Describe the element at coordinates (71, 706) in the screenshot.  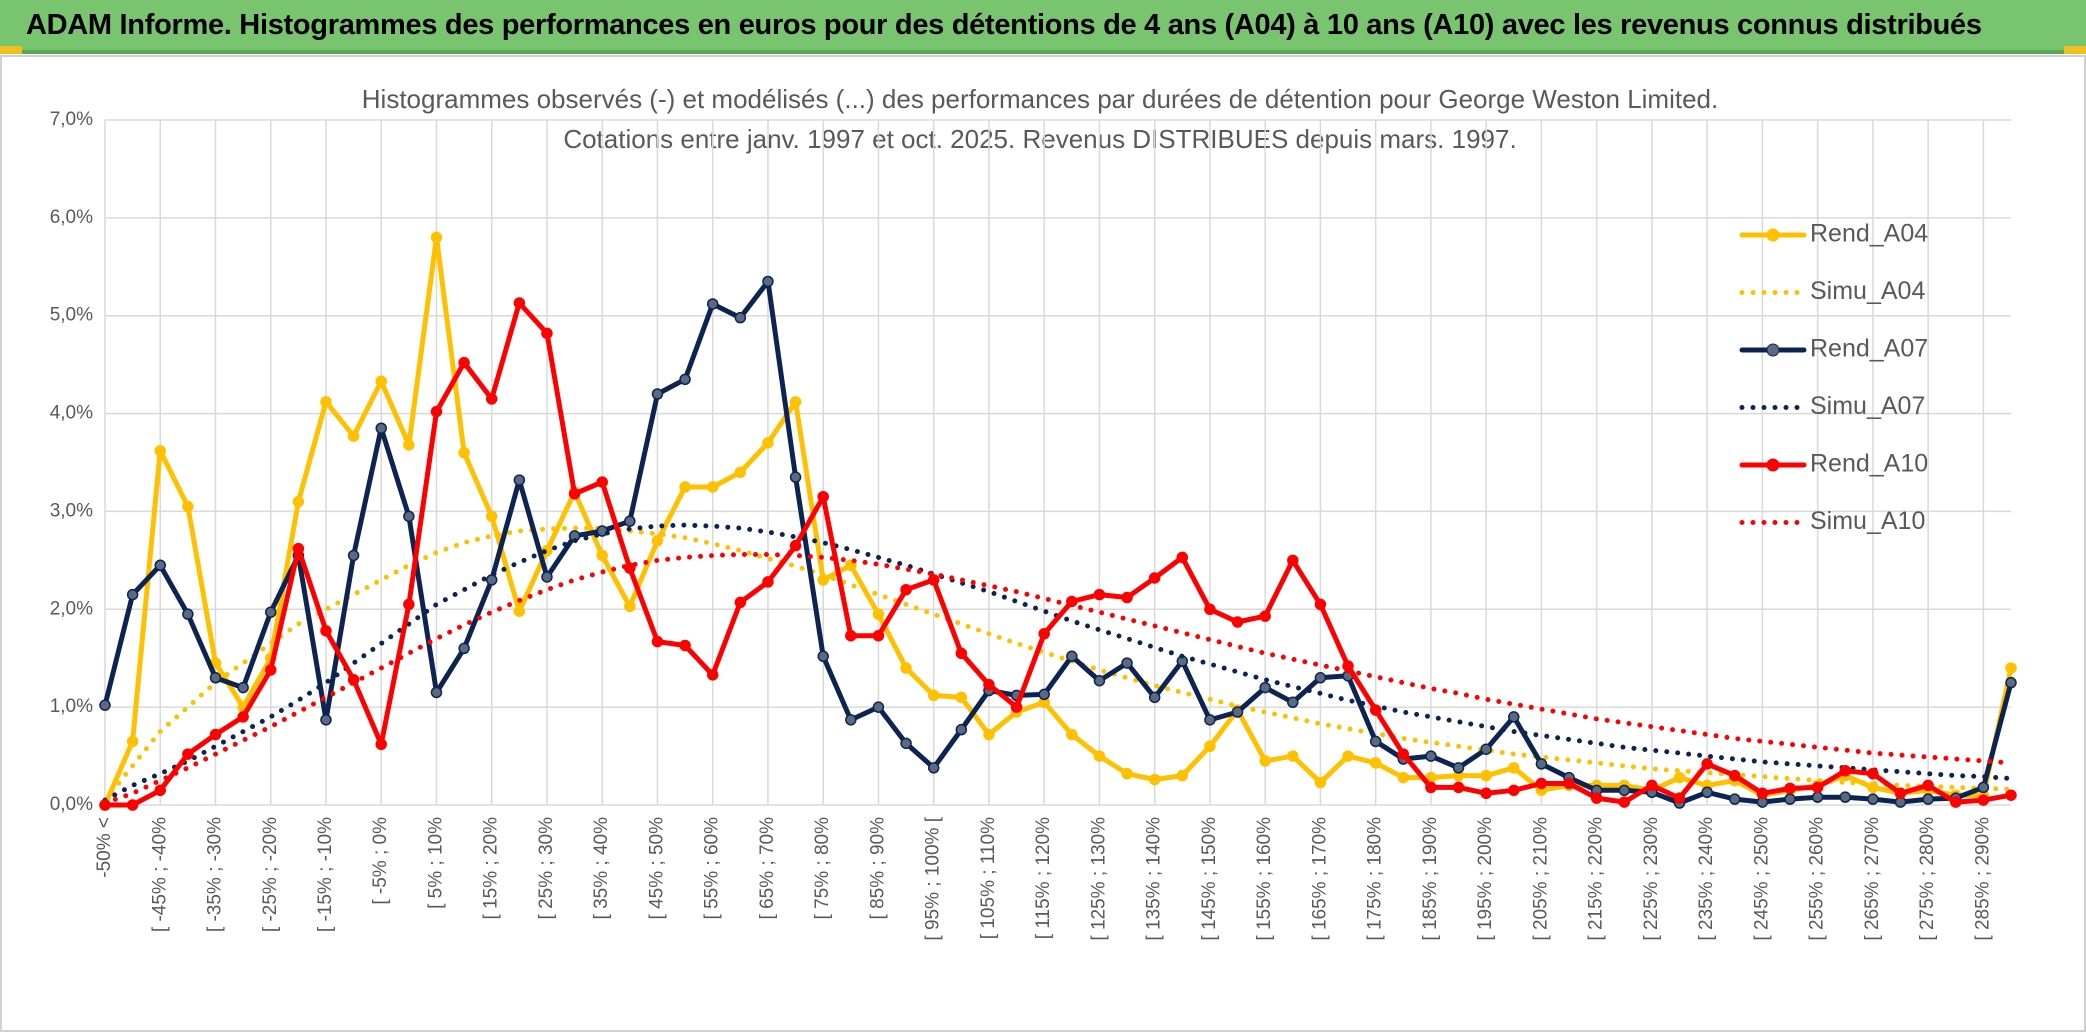
I see `y-tick-label: 1,0%` at that location.